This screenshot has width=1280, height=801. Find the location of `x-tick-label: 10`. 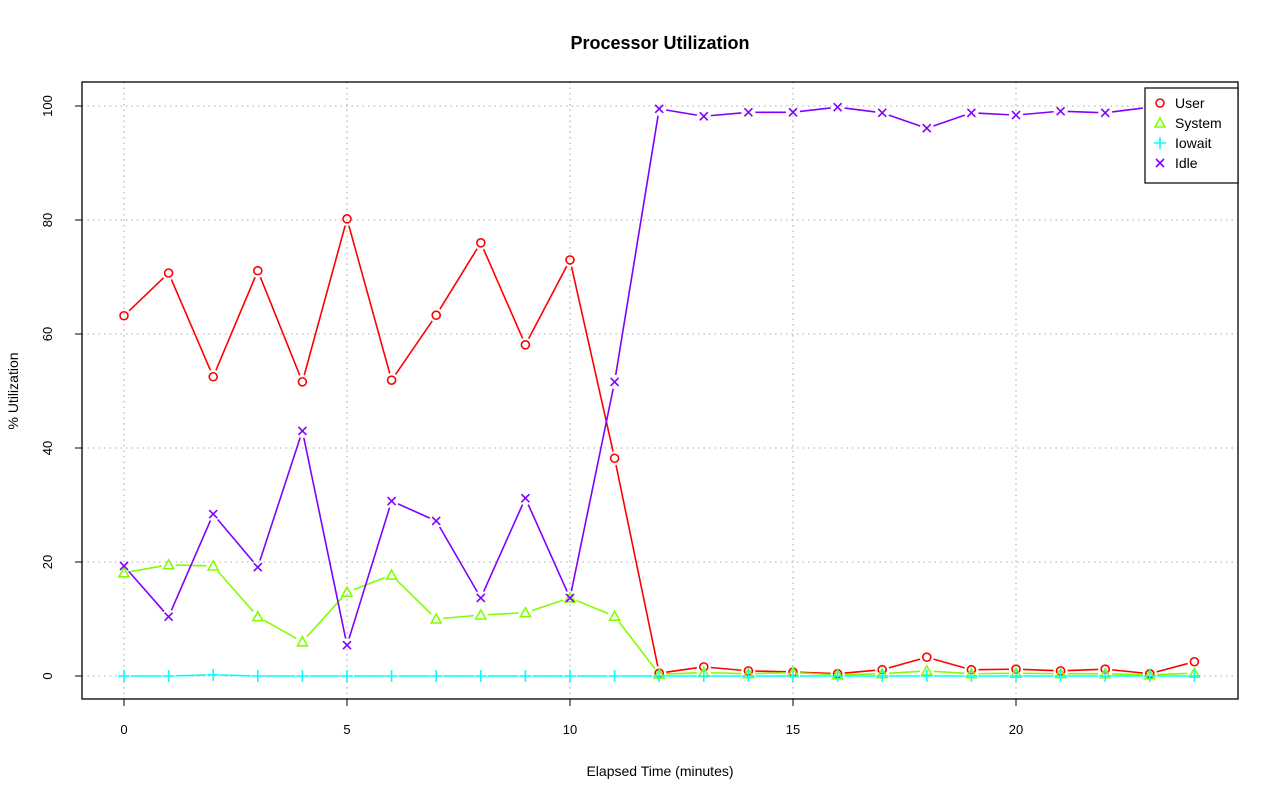

x-tick-label: 10 is located at coordinates (570, 729).